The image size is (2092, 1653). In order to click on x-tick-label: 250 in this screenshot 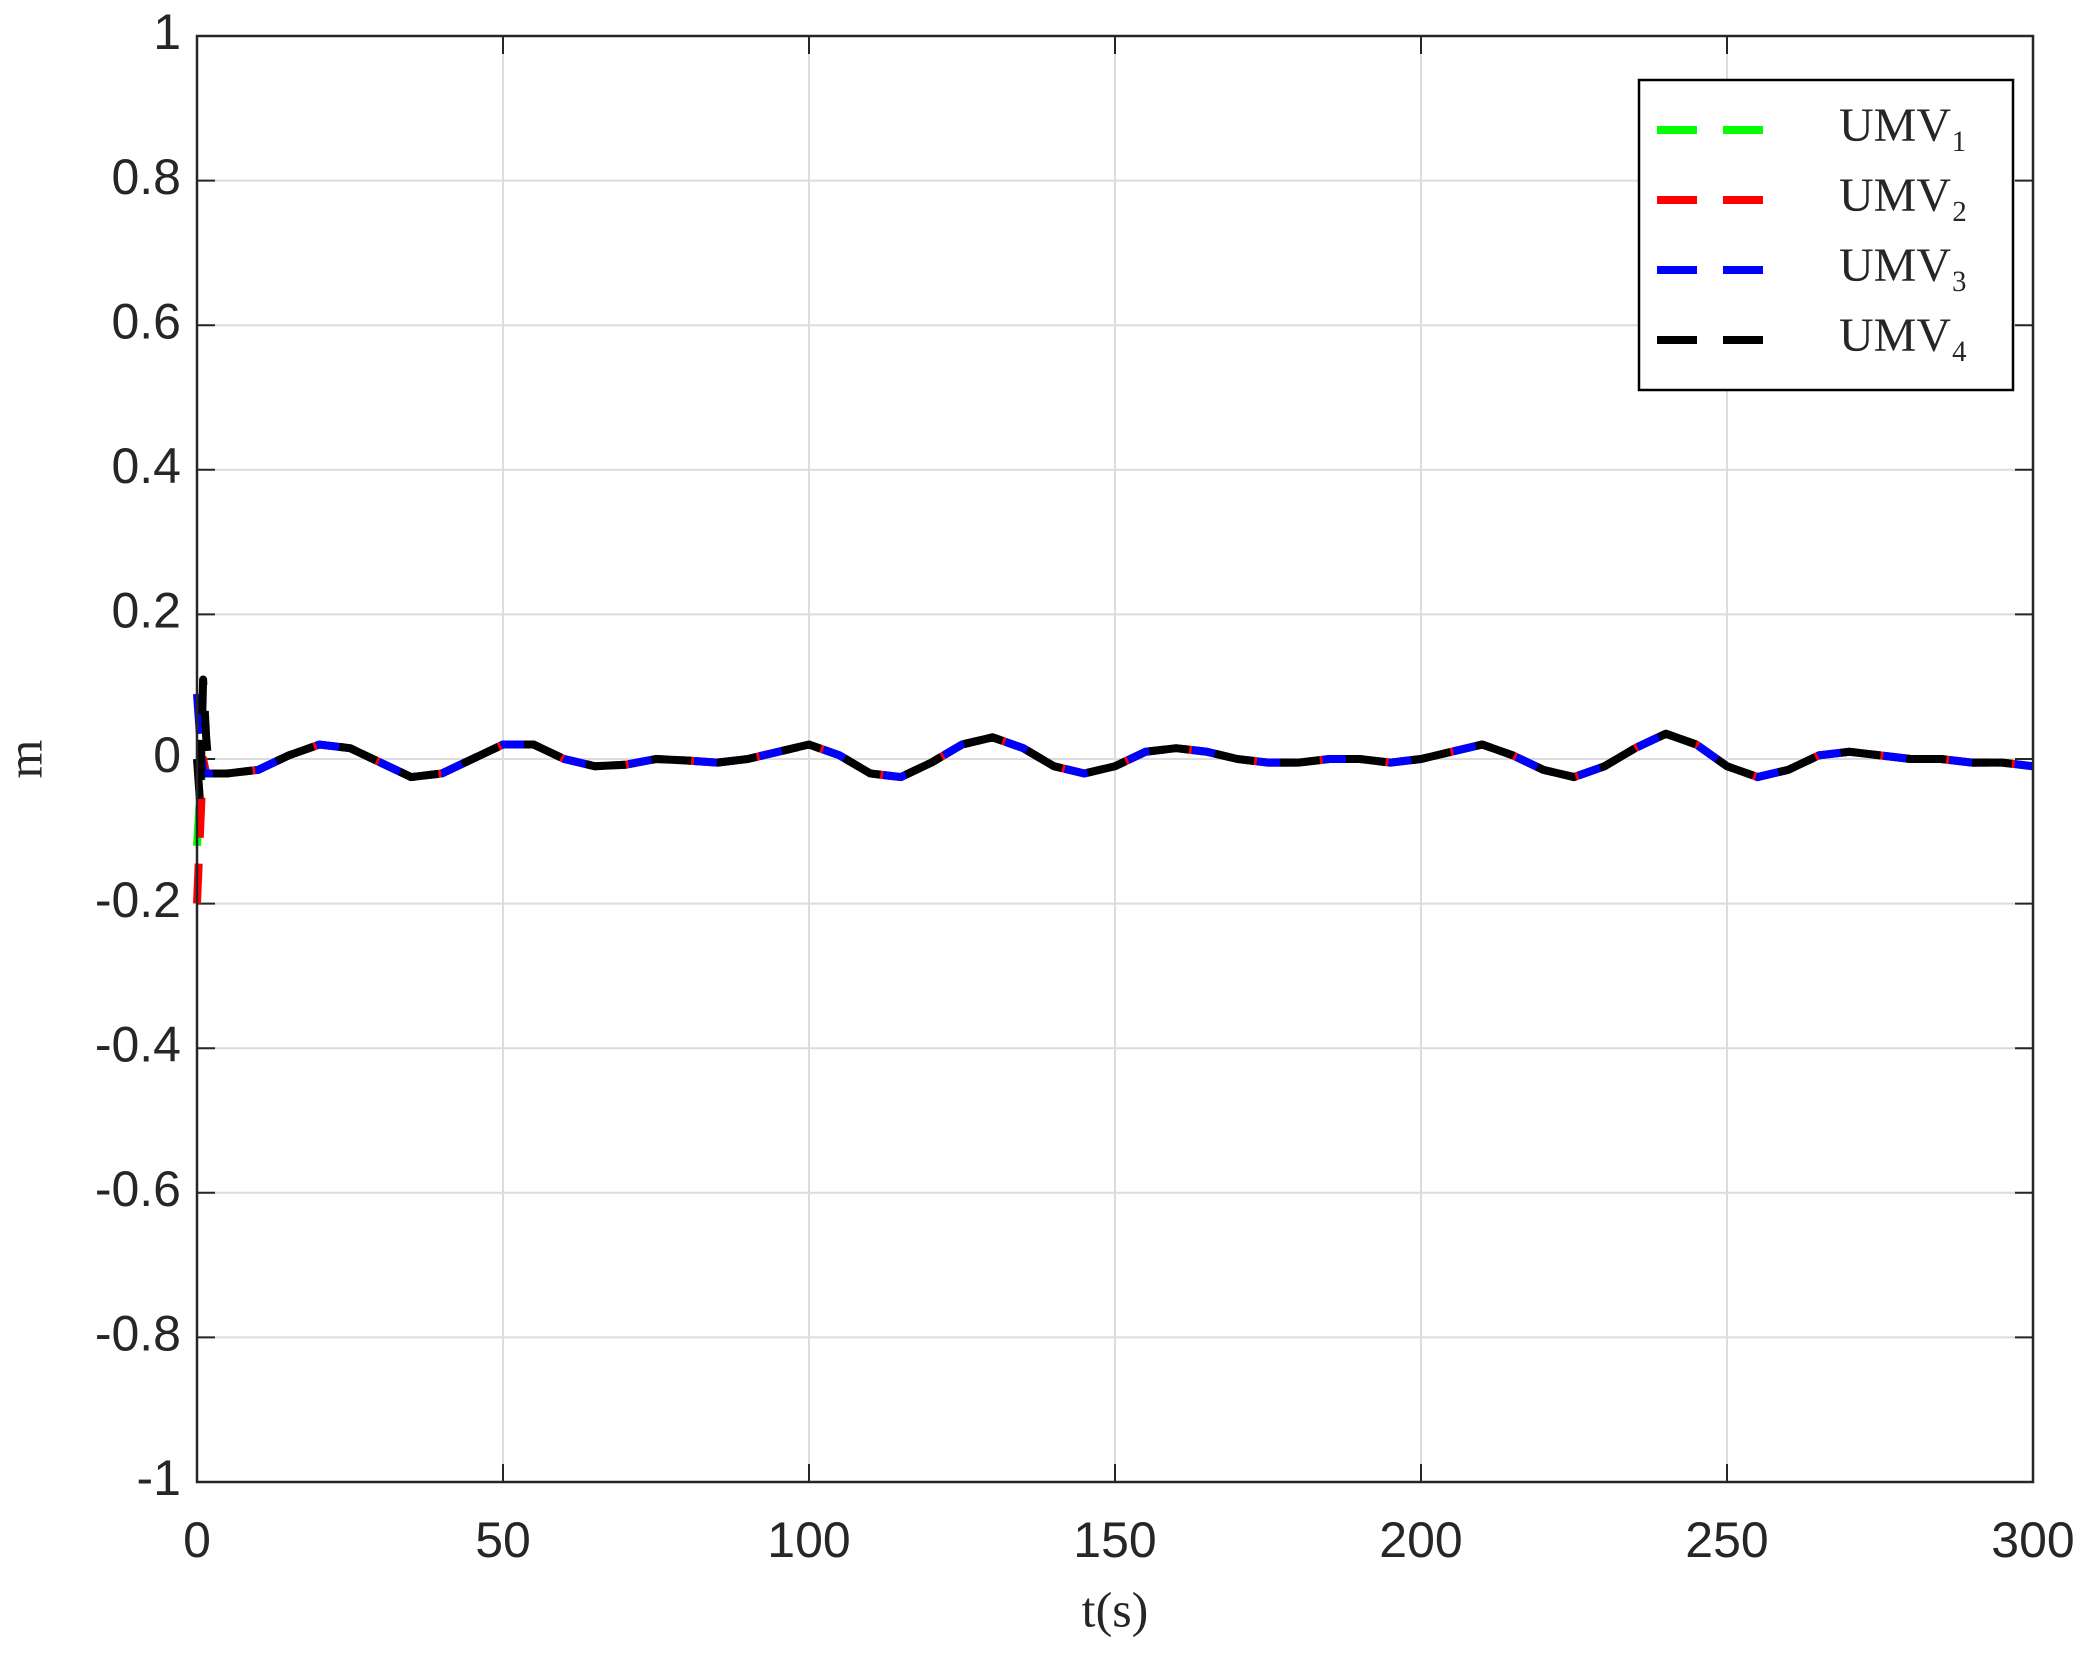, I will do `click(1726, 1540)`.